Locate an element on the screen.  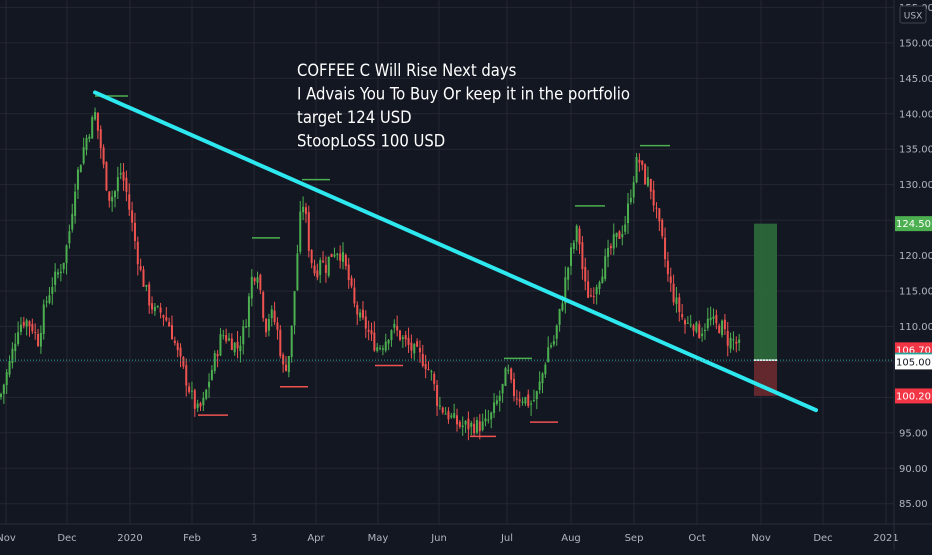
target-zone is located at coordinates (765, 292).